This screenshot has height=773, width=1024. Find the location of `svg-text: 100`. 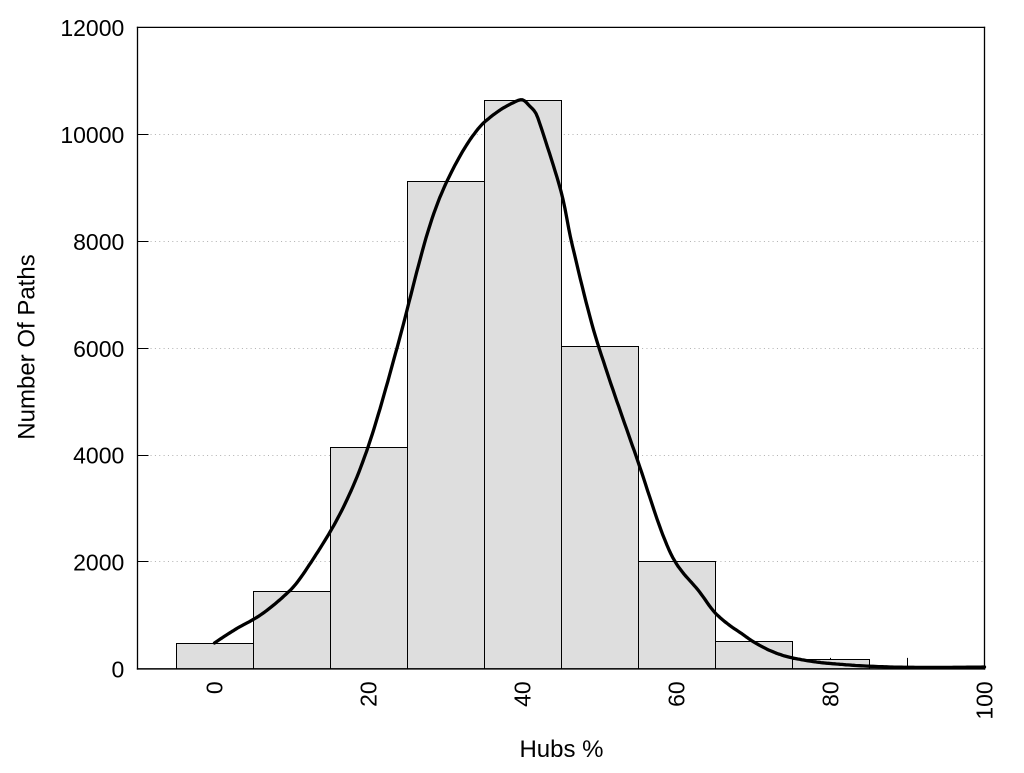

svg-text: 100 is located at coordinates (985, 700).